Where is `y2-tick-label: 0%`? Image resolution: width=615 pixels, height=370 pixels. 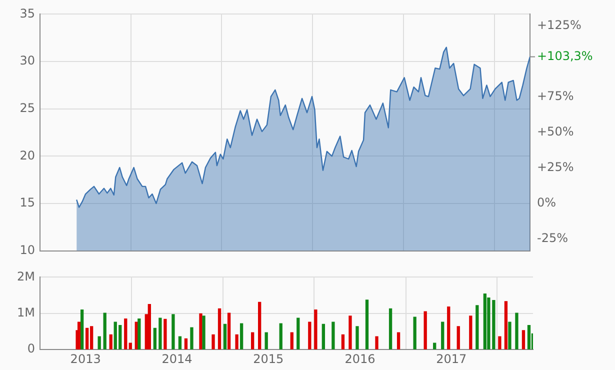 y2-tick-label: 0% is located at coordinates (546, 203).